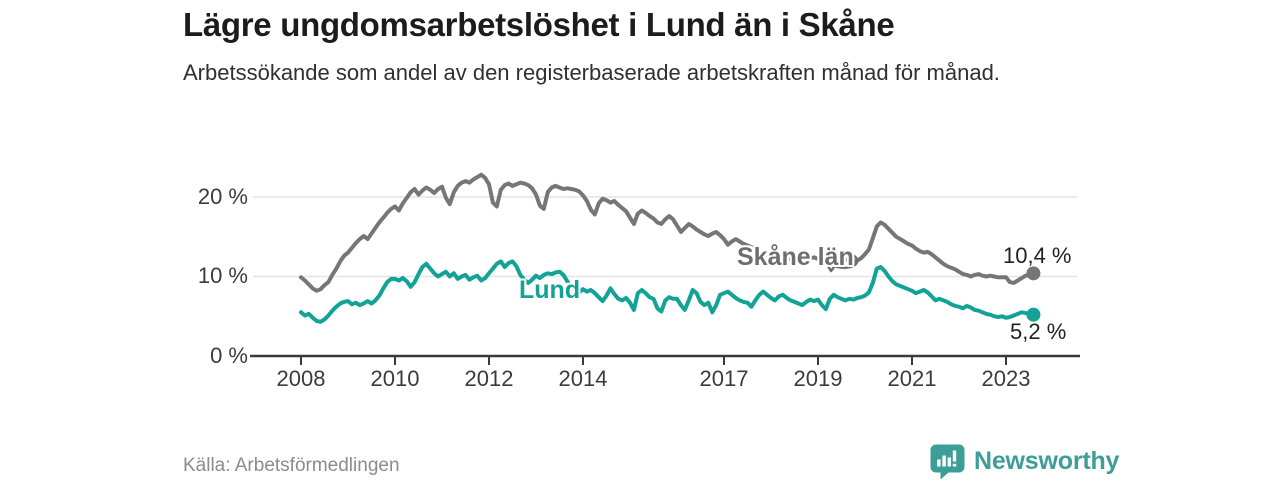  I want to click on gridlines, so click(665, 237).